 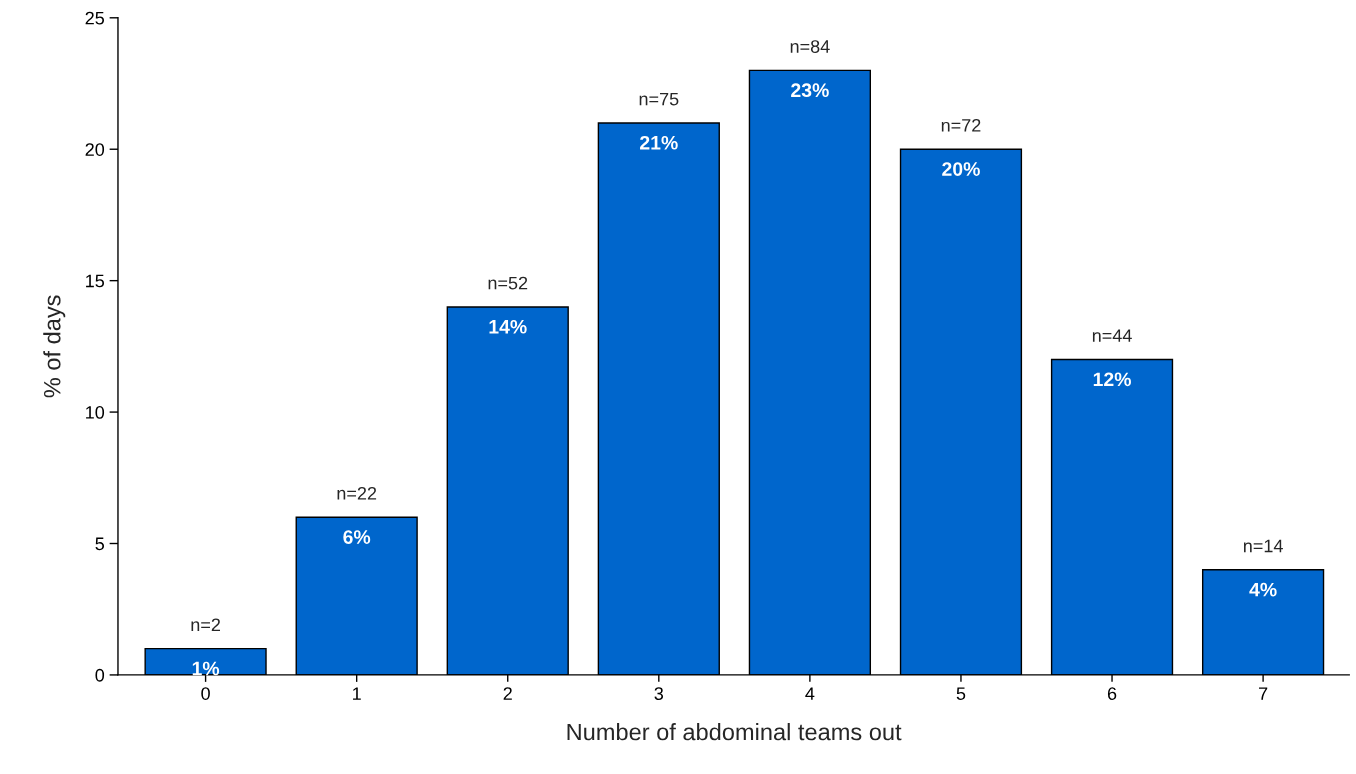 I want to click on y-tick-label: 5, so click(x=100, y=544).